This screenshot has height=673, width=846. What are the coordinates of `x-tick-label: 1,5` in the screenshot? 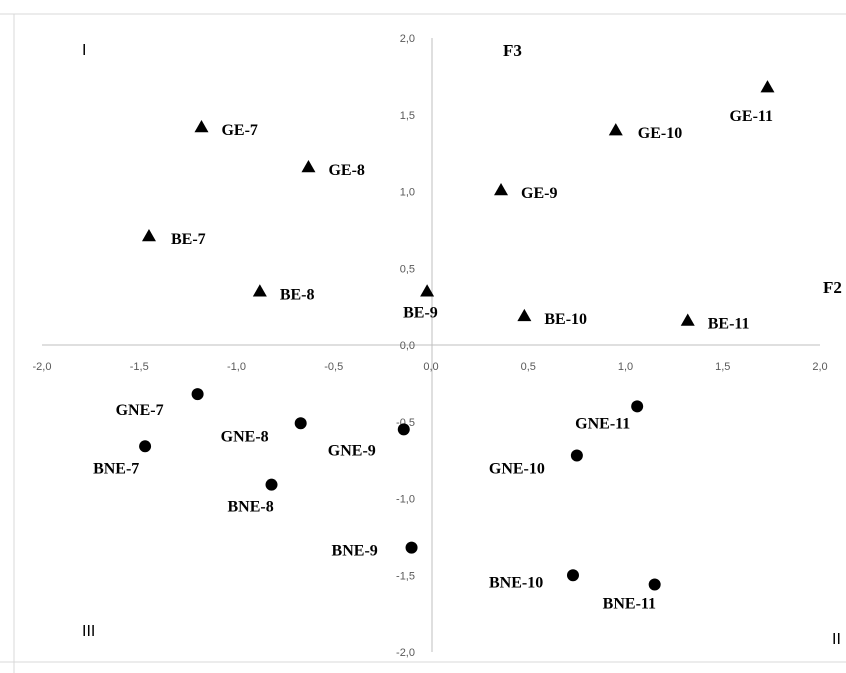 It's located at (722, 367).